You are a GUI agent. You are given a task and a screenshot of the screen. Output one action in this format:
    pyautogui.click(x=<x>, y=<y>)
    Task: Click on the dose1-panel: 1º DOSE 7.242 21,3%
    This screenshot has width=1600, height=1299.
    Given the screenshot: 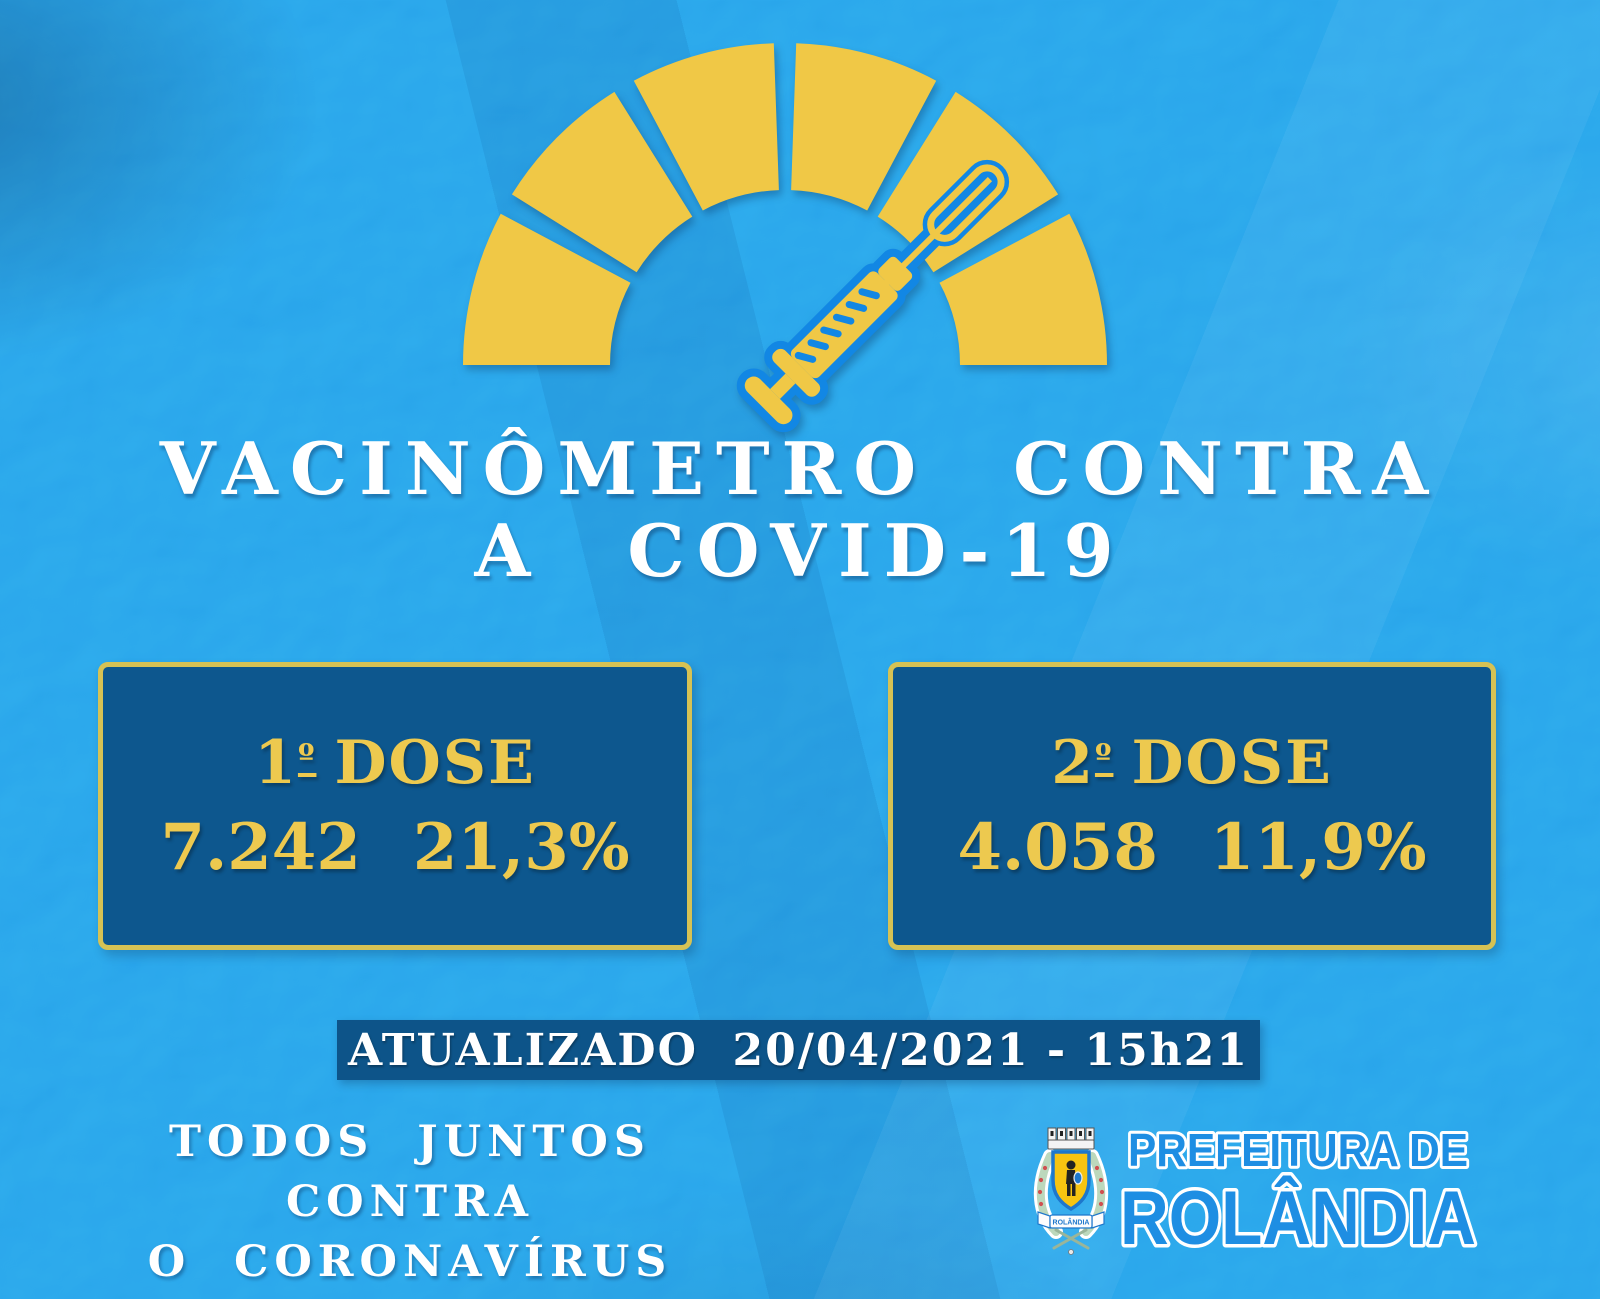 What is the action you would take?
    pyautogui.click(x=395, y=806)
    